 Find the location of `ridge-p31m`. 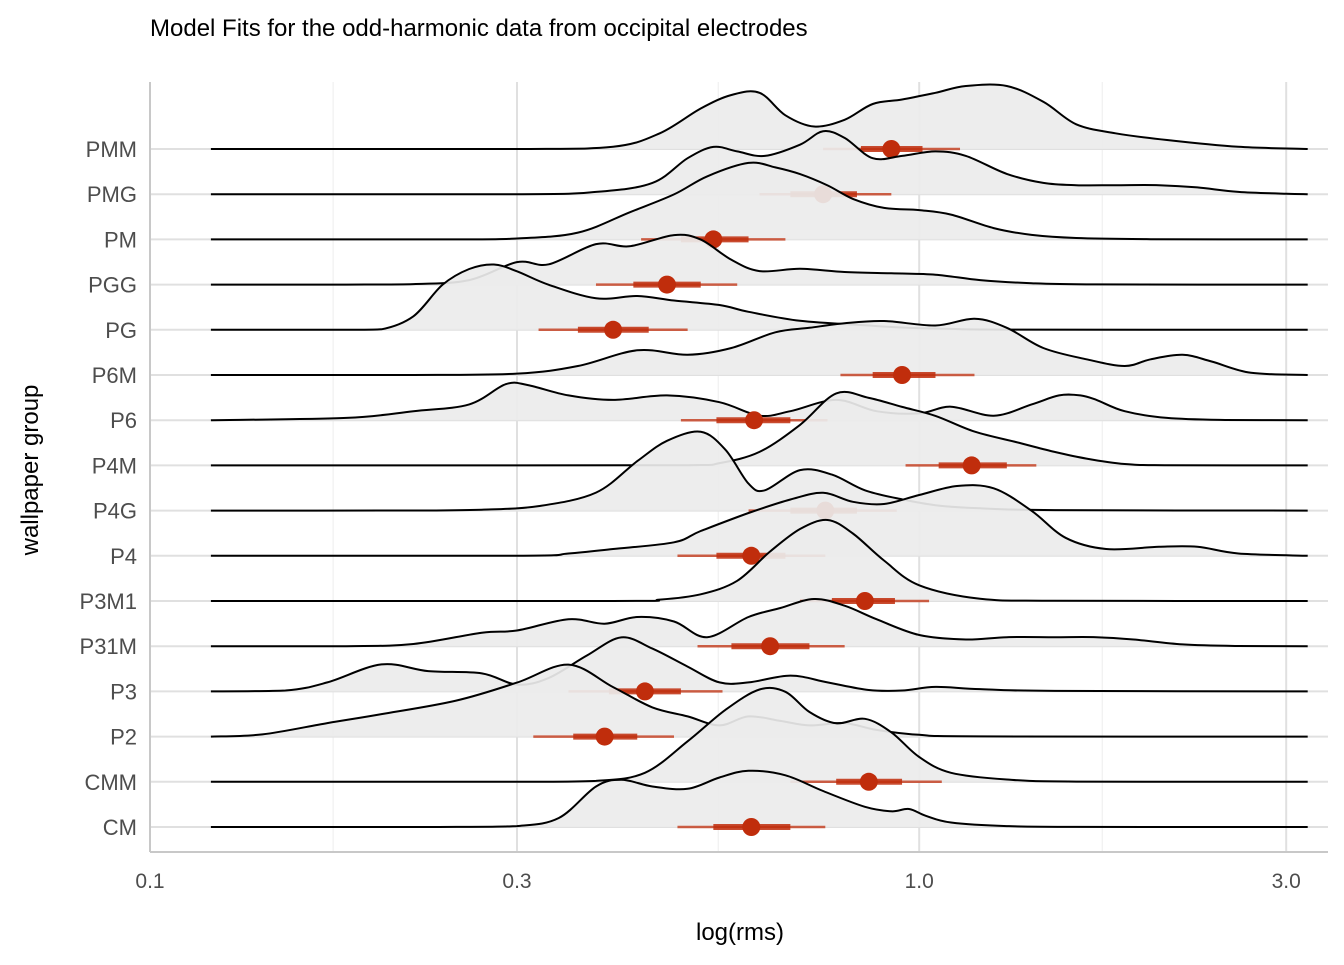

ridge-p31m is located at coordinates (759, 626).